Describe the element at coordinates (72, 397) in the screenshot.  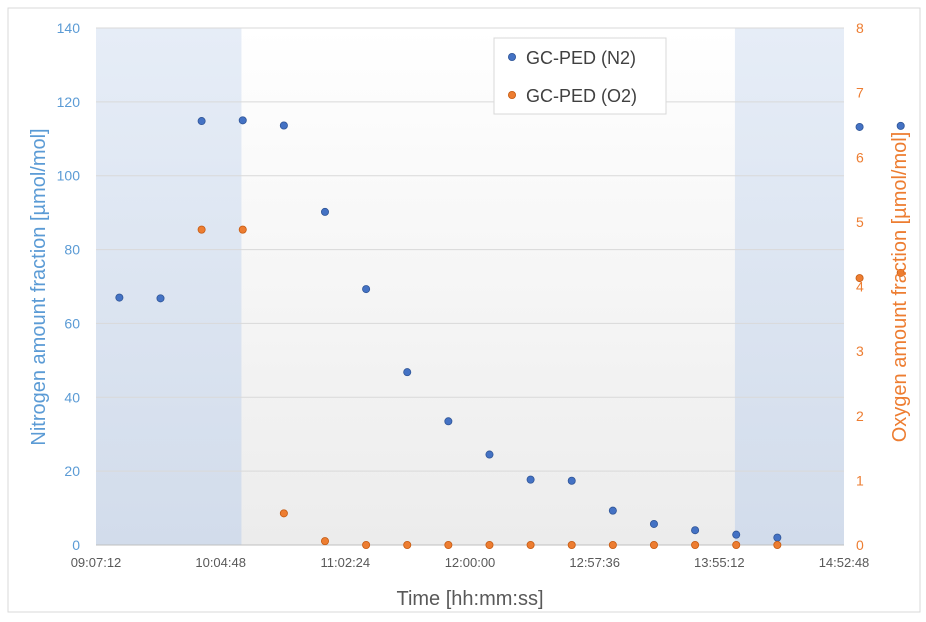
I see `y-tick-label: 40` at that location.